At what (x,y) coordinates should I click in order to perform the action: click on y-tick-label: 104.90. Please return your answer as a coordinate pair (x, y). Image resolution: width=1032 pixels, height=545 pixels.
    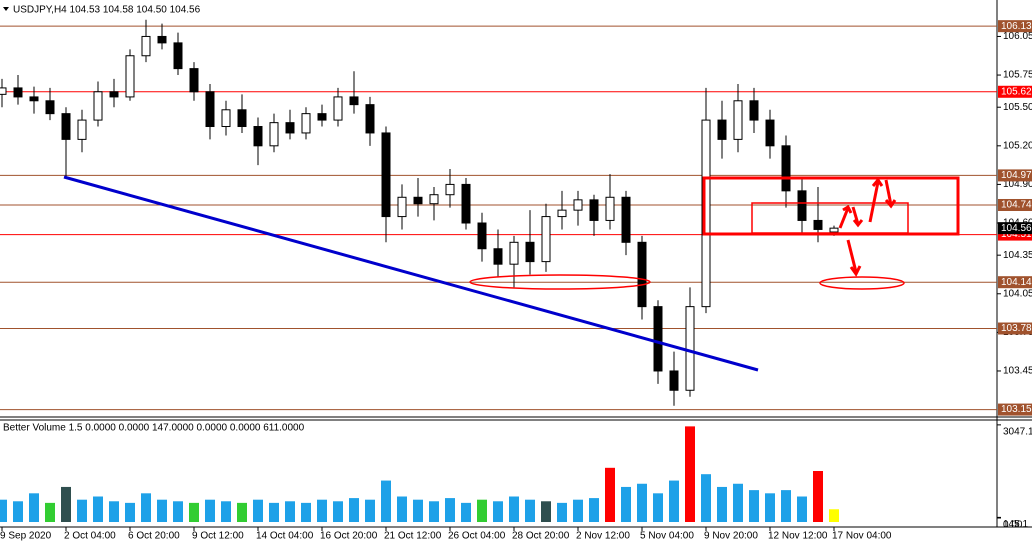
    Looking at the image, I should click on (1017, 184).